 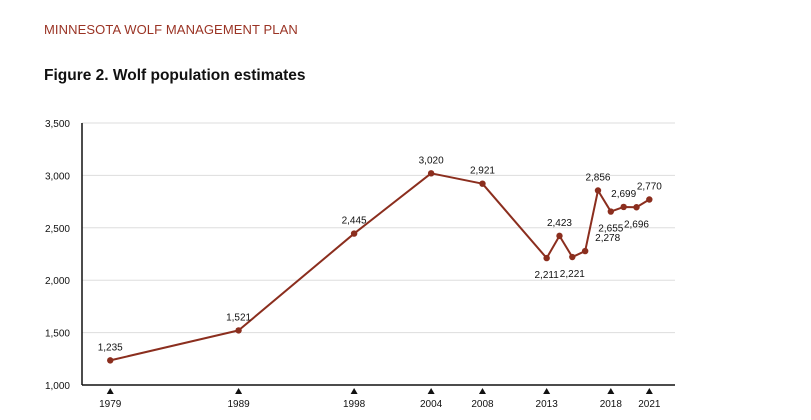 I want to click on data-label: 2,445, so click(x=354, y=221).